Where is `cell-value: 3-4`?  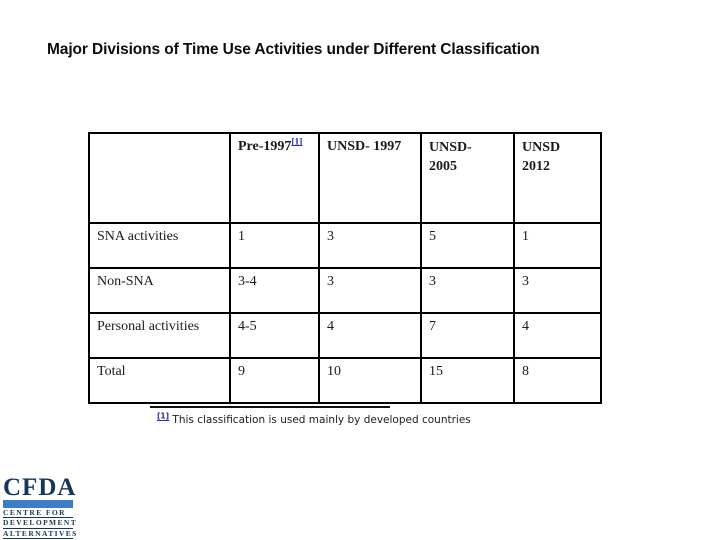
cell-value: 3-4 is located at coordinates (274, 290).